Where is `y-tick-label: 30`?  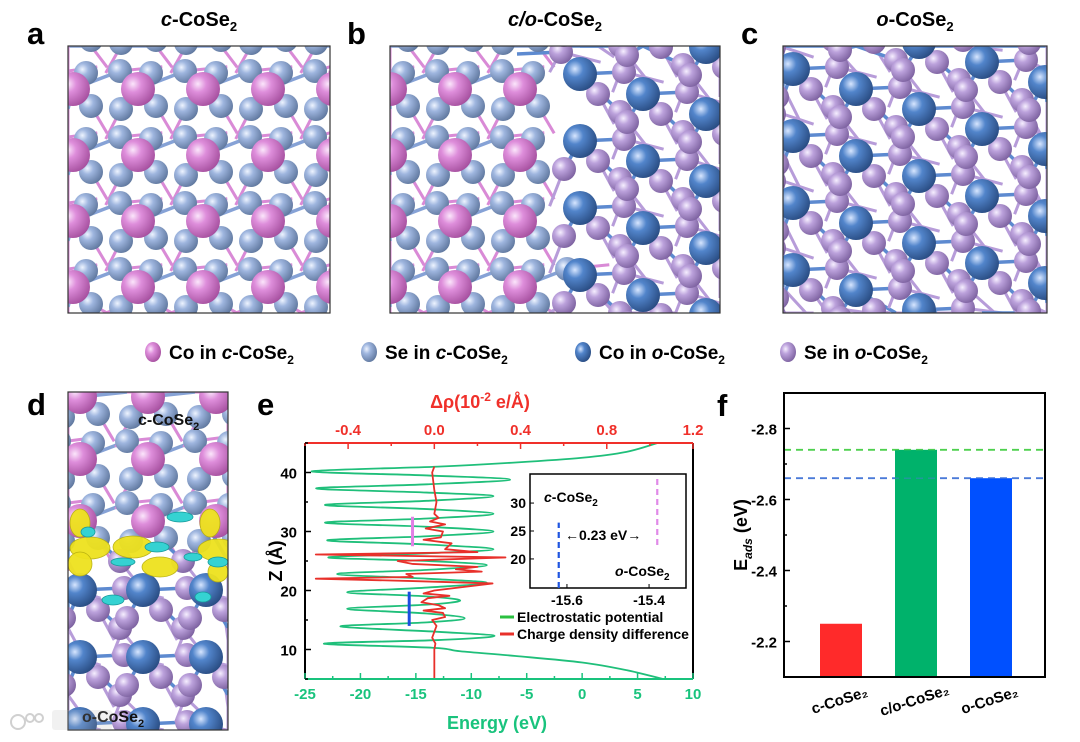
y-tick-label: 30 is located at coordinates (288, 533).